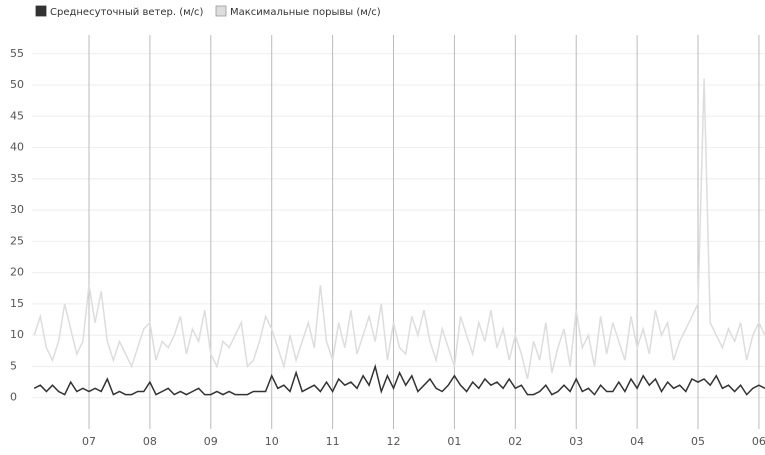 The image size is (765, 455). What do you see at coordinates (17, 53) in the screenshot?
I see `y-tick-label: 55` at bounding box center [17, 53].